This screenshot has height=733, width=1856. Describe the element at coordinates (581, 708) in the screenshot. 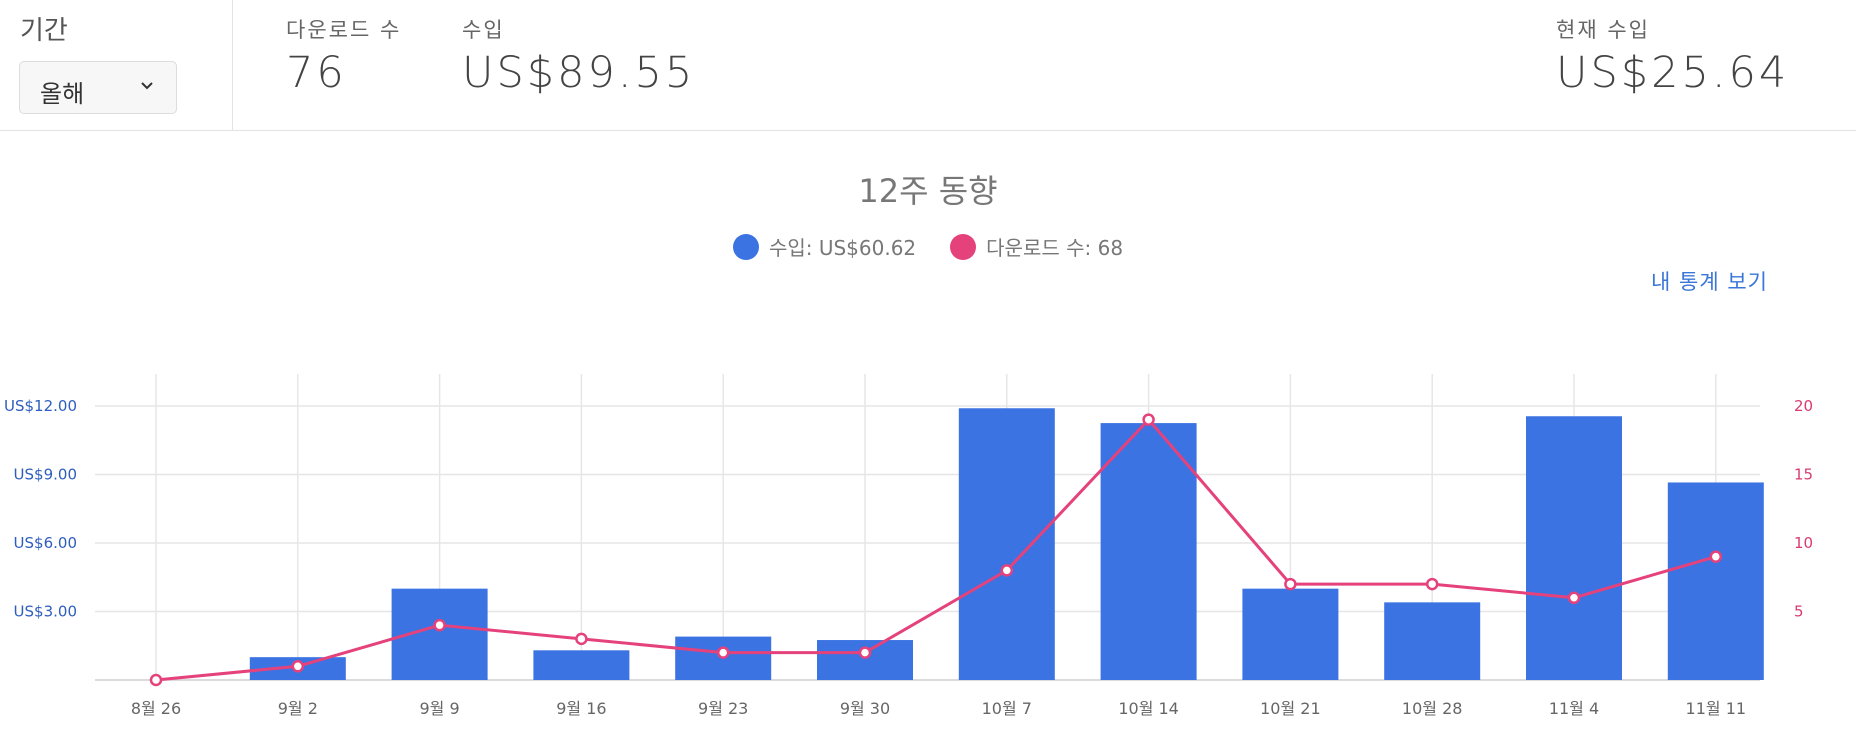

I see `x-tick-label: 9월 16` at that location.